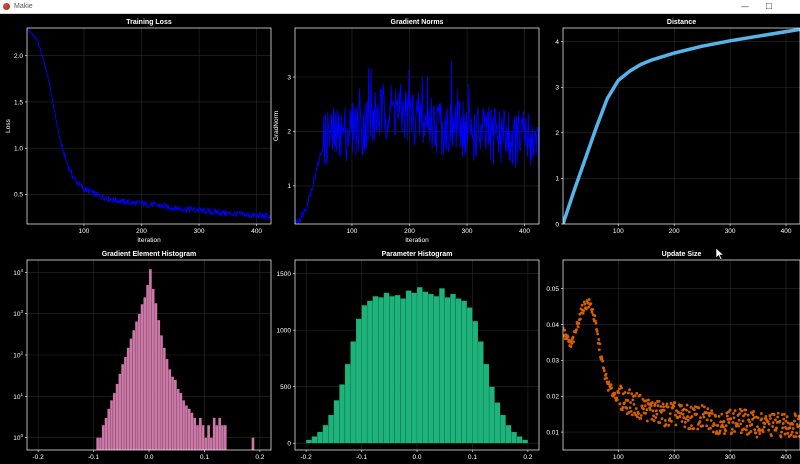  I want to click on plot-area, so click(149, 124).